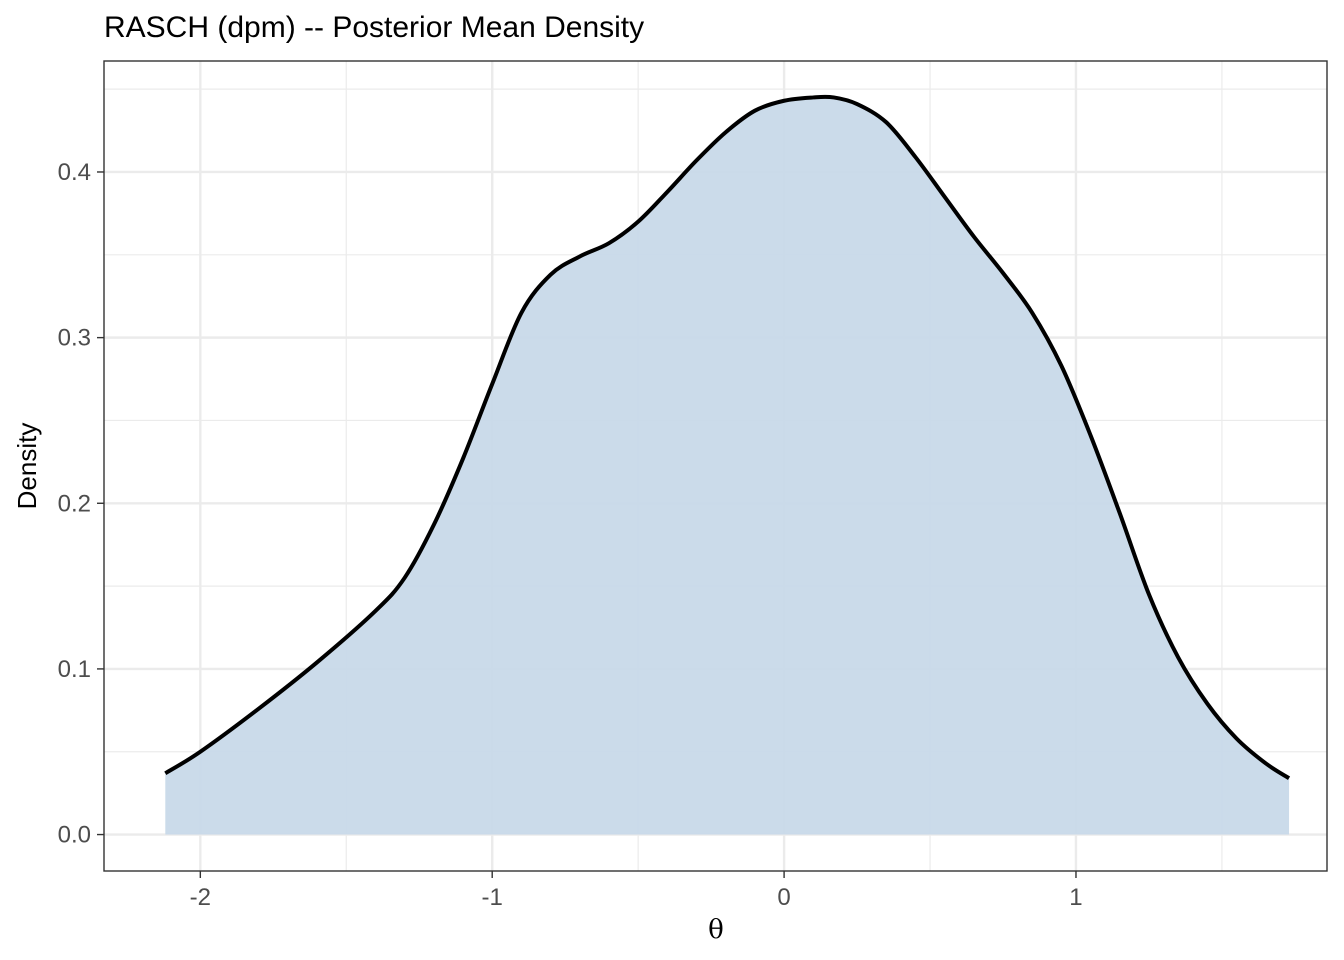 This screenshot has width=1344, height=960. Describe the element at coordinates (492, 897) in the screenshot. I see `x-tick-label: -1` at that location.